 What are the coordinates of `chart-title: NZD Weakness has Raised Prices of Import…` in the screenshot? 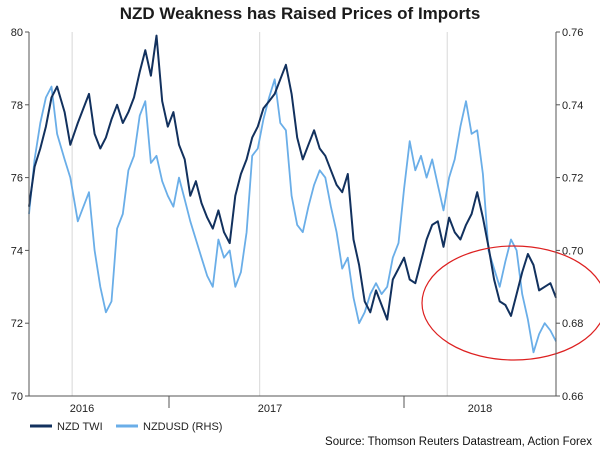 It's located at (300, 13).